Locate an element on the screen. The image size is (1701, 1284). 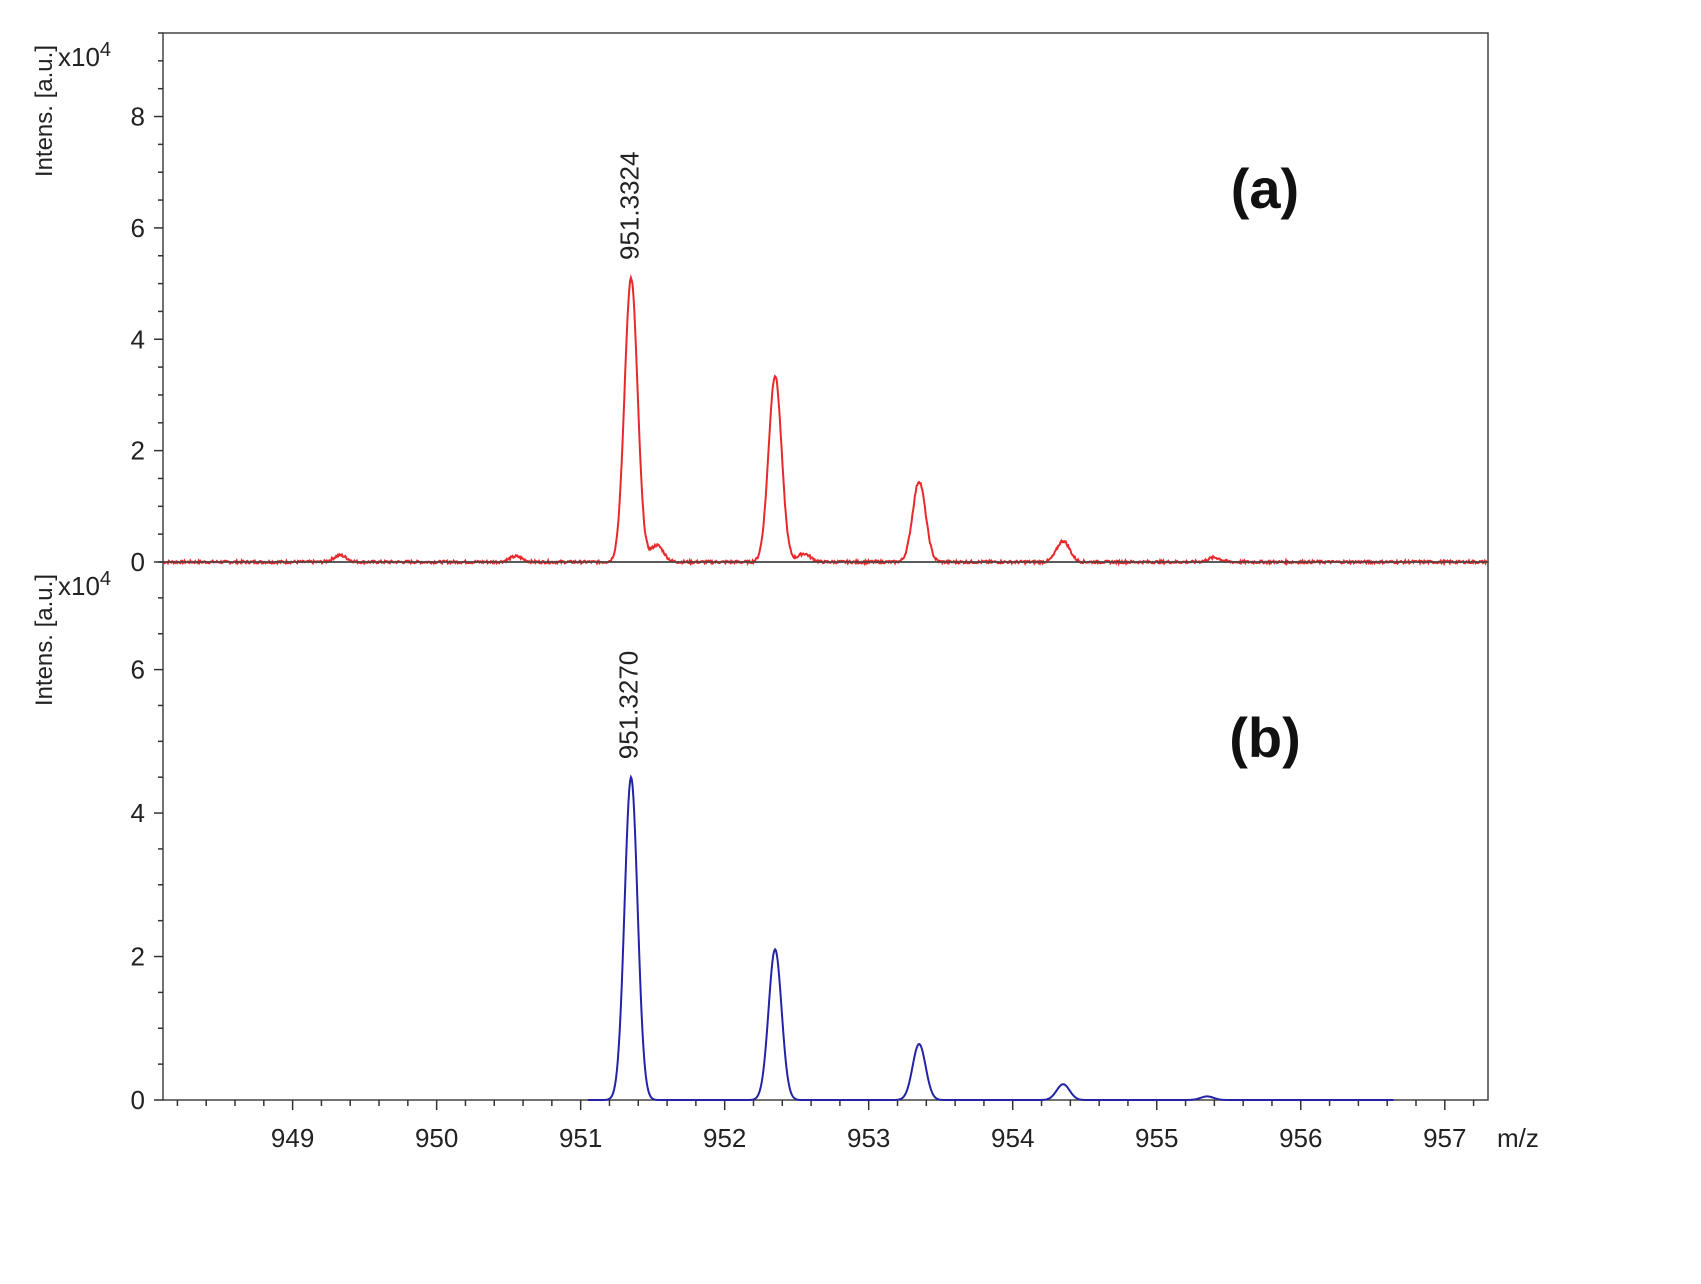
b-y-tick-label: 0 is located at coordinates (138, 1100).